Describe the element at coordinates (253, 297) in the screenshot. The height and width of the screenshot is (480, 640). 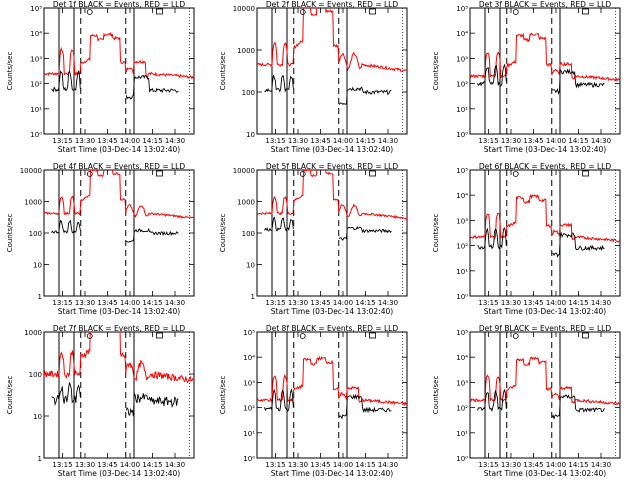
I see `y-tick-label: 1` at that location.